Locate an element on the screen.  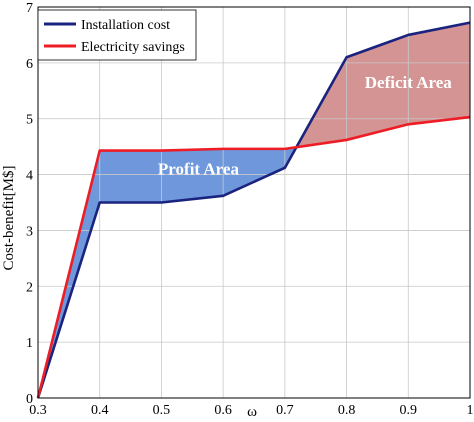
x-tick-label: 0.9 is located at coordinates (409, 410).